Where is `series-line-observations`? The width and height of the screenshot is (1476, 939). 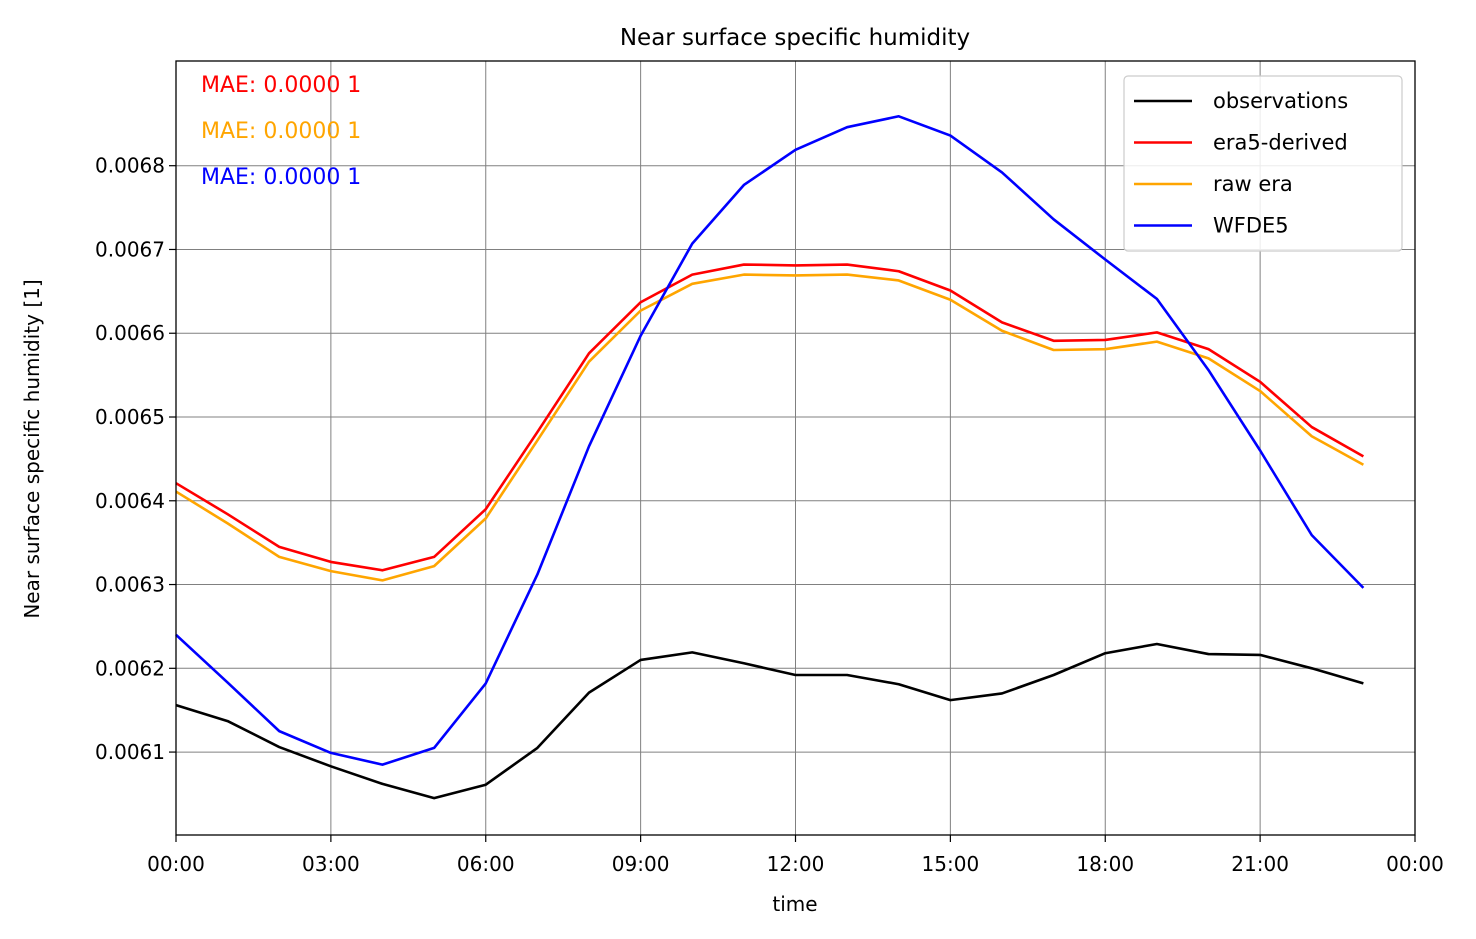
series-line-observations is located at coordinates (769, 721).